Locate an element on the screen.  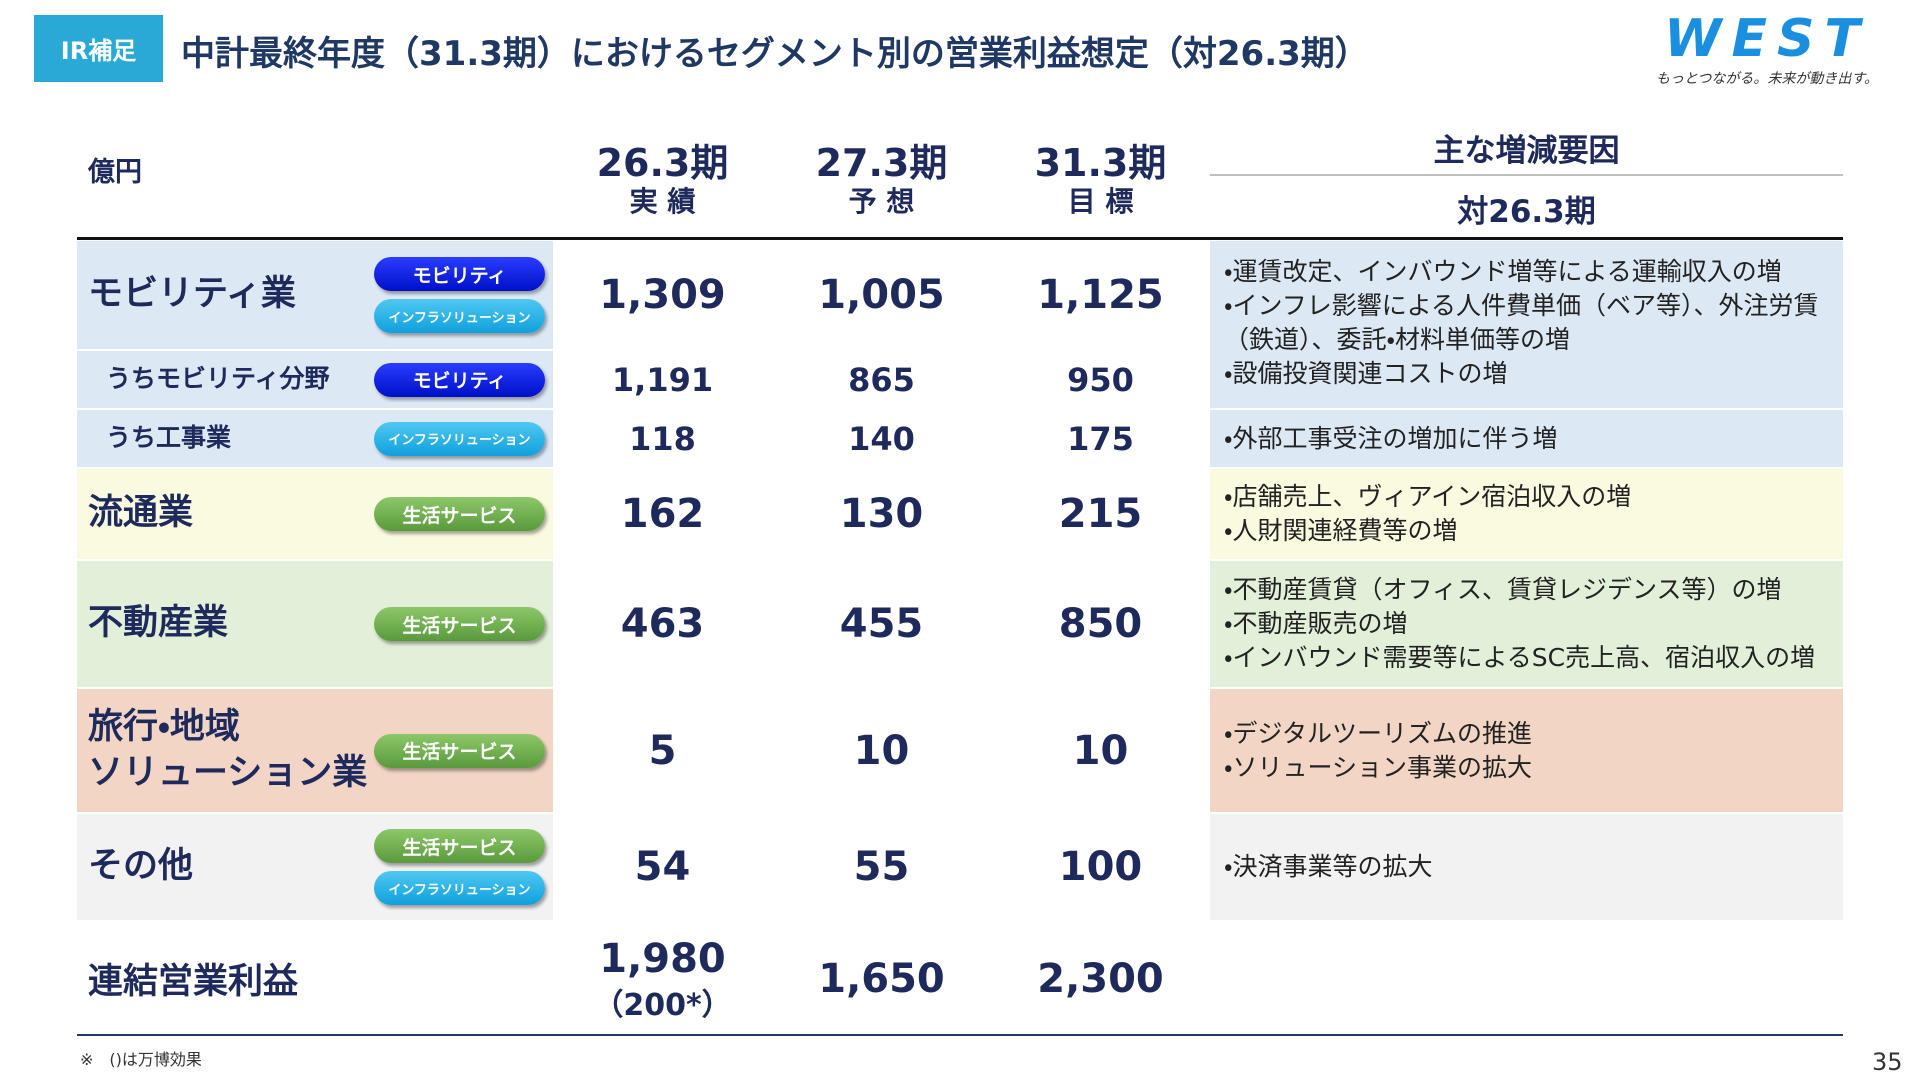
factors-cell: ・店舗売上、ヴィアイン宿泊収入の増 ・人財関連経費等の増 is located at coordinates (1526, 514).